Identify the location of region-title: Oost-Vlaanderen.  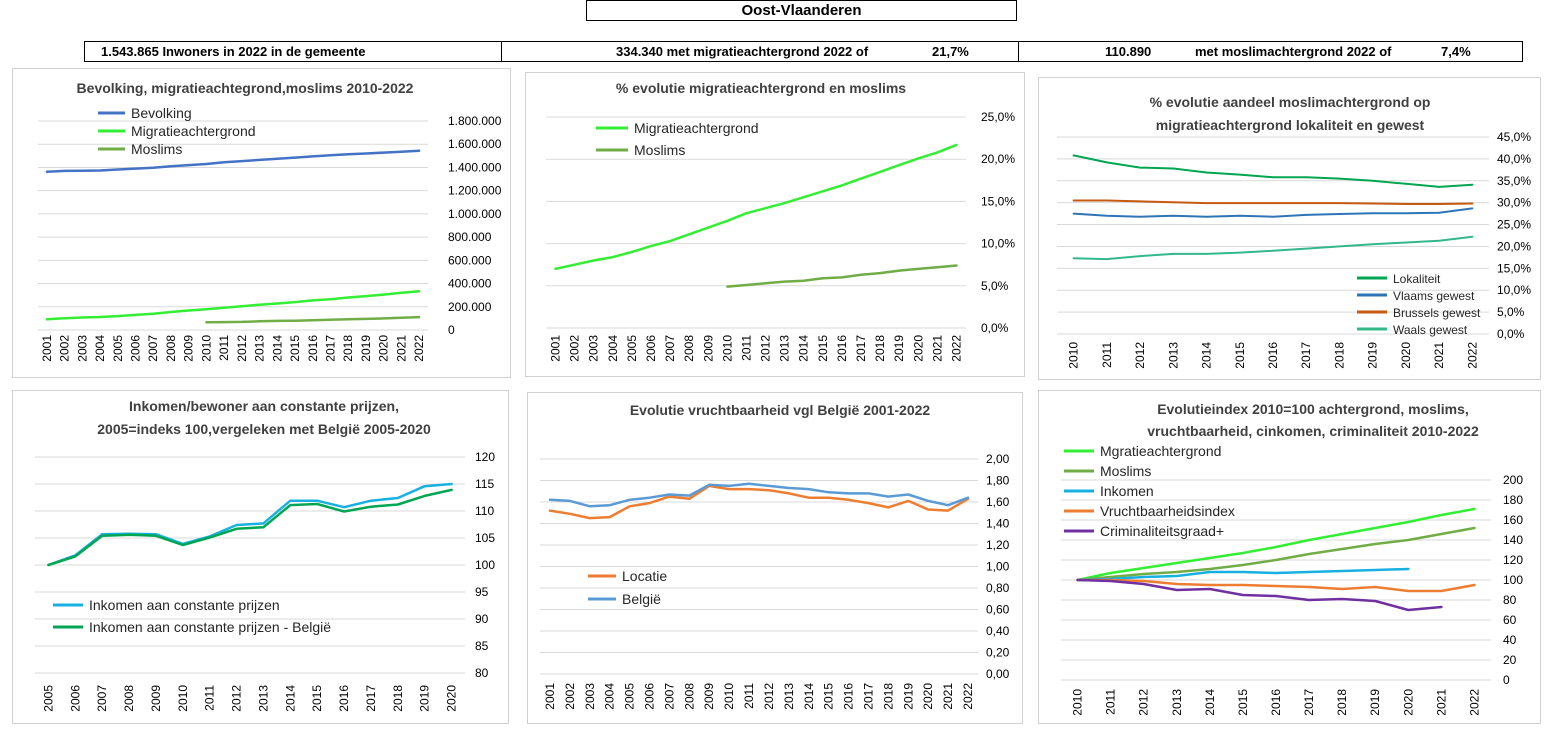
(801, 10).